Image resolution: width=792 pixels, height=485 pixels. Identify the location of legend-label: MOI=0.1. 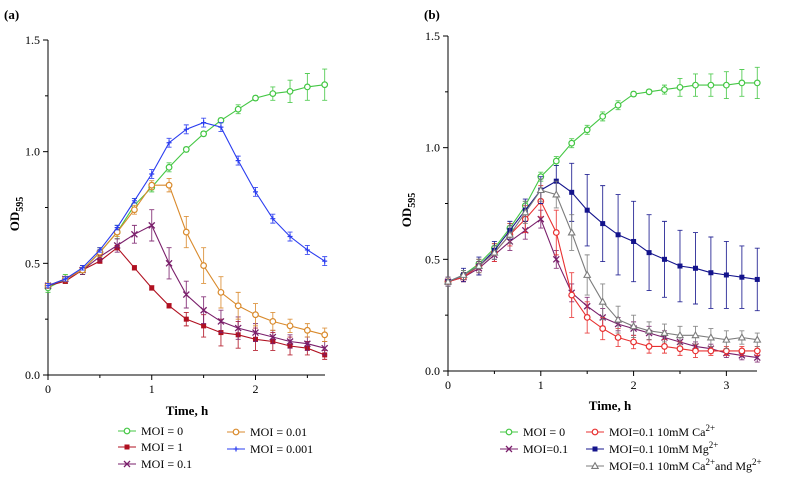
(545, 449).